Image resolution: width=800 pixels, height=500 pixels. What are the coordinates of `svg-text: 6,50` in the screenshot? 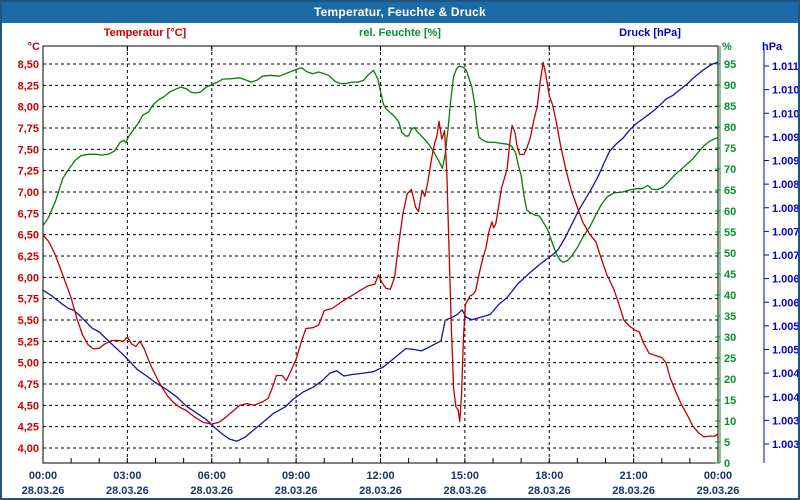 It's located at (28, 236).